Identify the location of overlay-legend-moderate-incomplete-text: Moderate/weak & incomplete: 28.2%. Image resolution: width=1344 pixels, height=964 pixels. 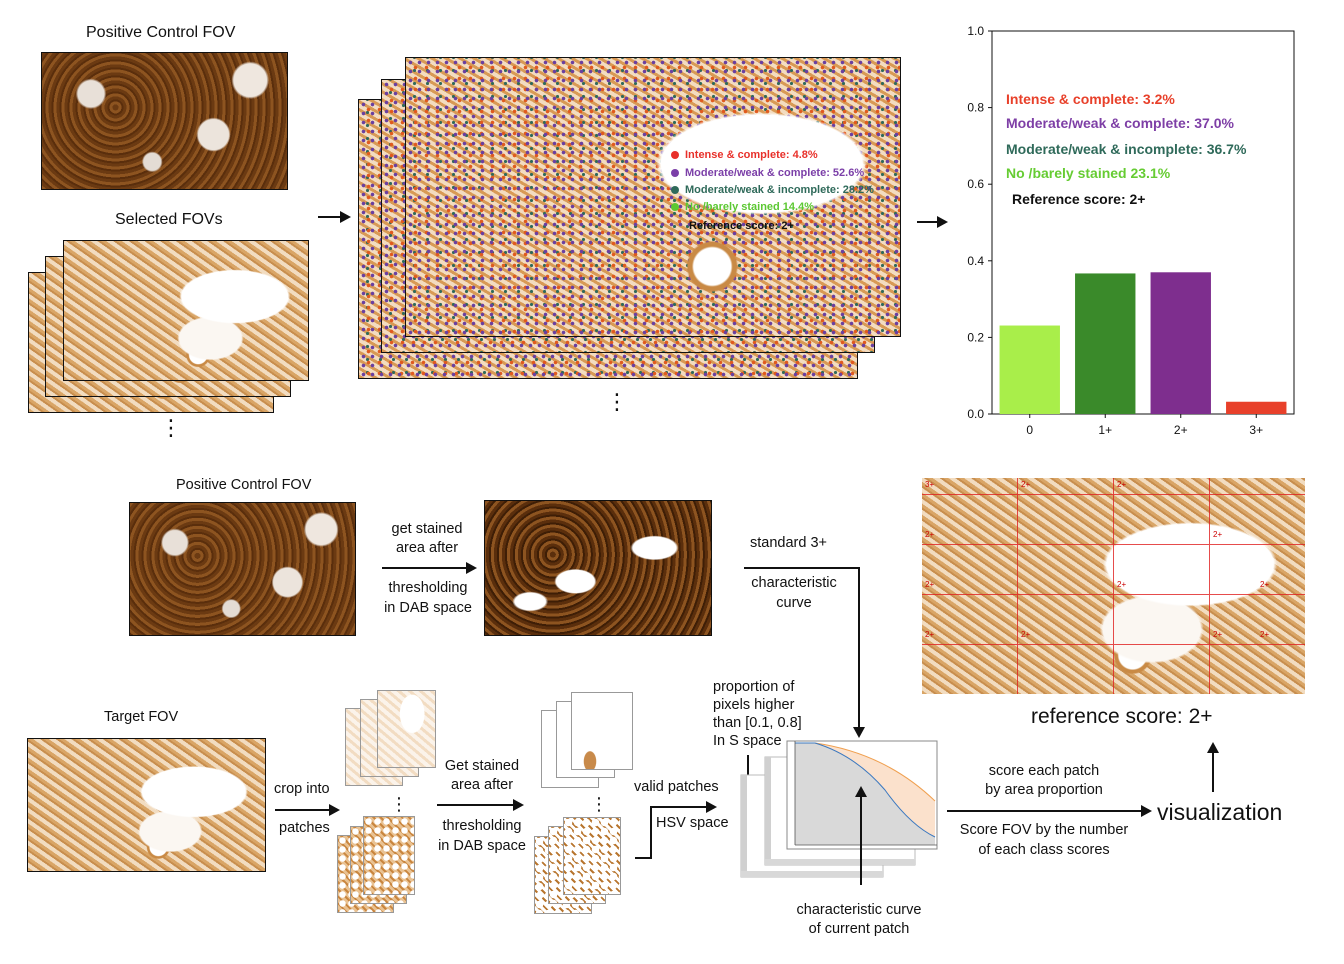
(779, 190).